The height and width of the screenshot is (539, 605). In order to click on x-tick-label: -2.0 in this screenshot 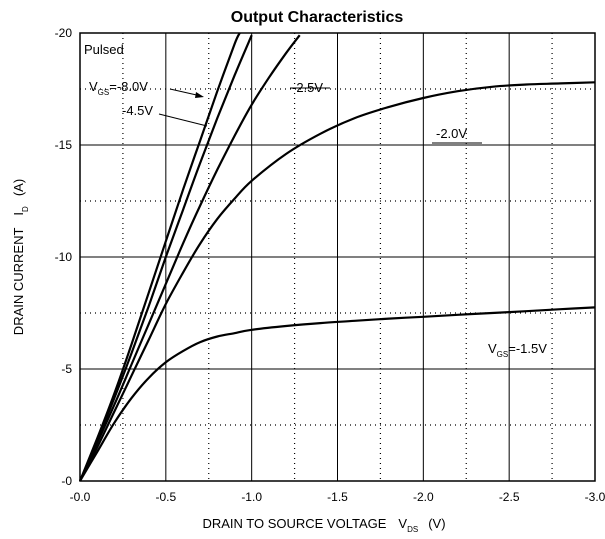, I will do `click(423, 497)`.